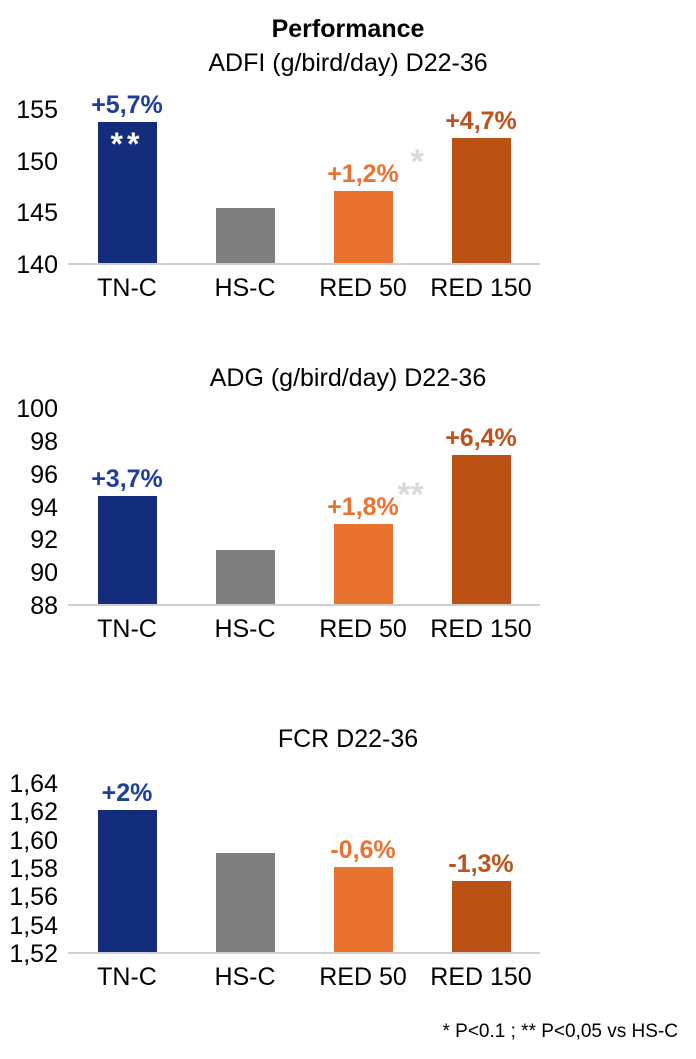 The height and width of the screenshot is (1059, 696). I want to click on page-title: Performance, so click(348, 29).